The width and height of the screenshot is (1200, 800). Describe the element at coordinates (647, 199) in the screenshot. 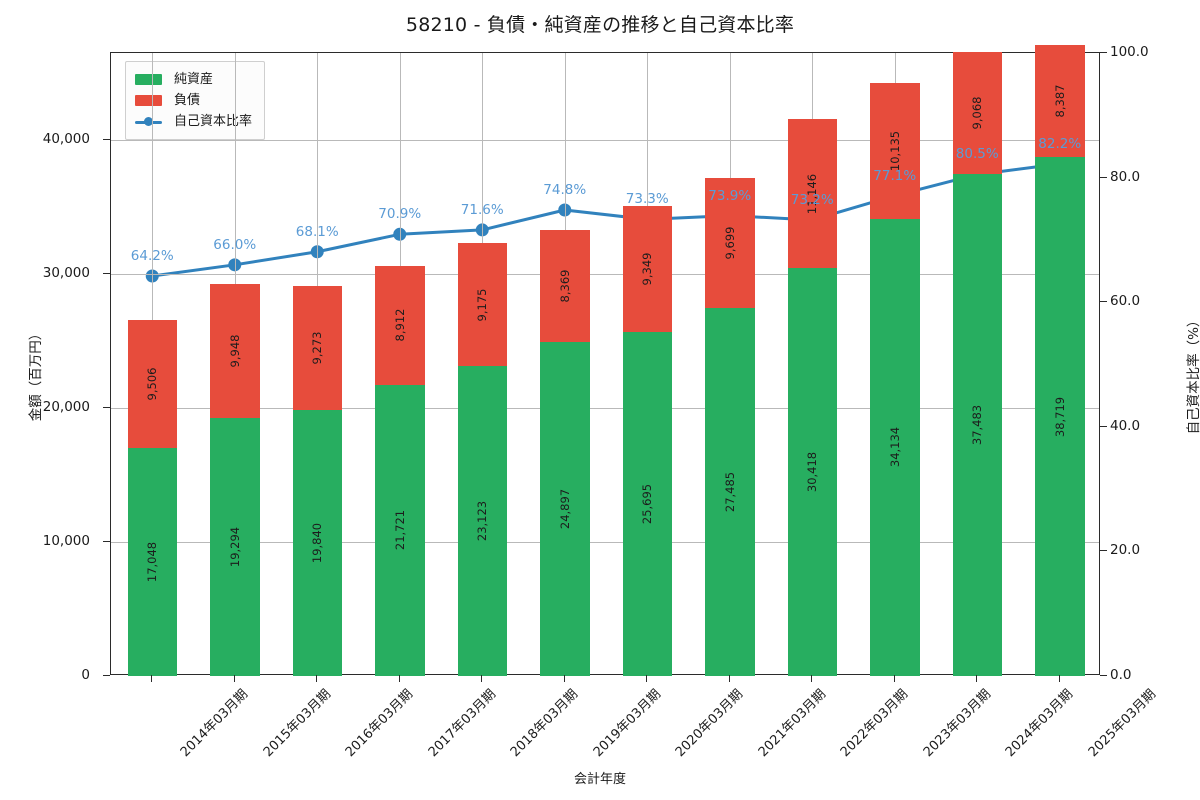

I see `ratio-value-label: 73.3%` at that location.